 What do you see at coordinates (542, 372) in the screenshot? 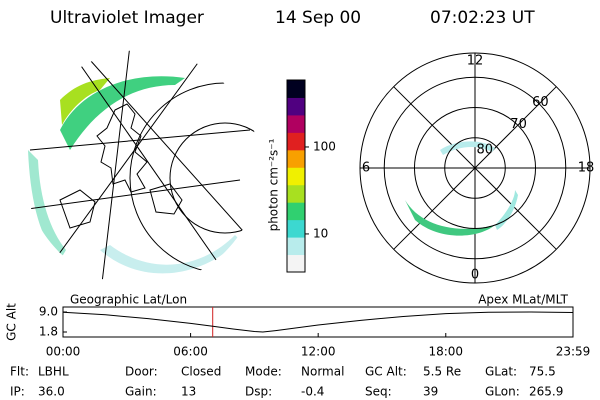
I see `info-value: 75.5` at bounding box center [542, 372].